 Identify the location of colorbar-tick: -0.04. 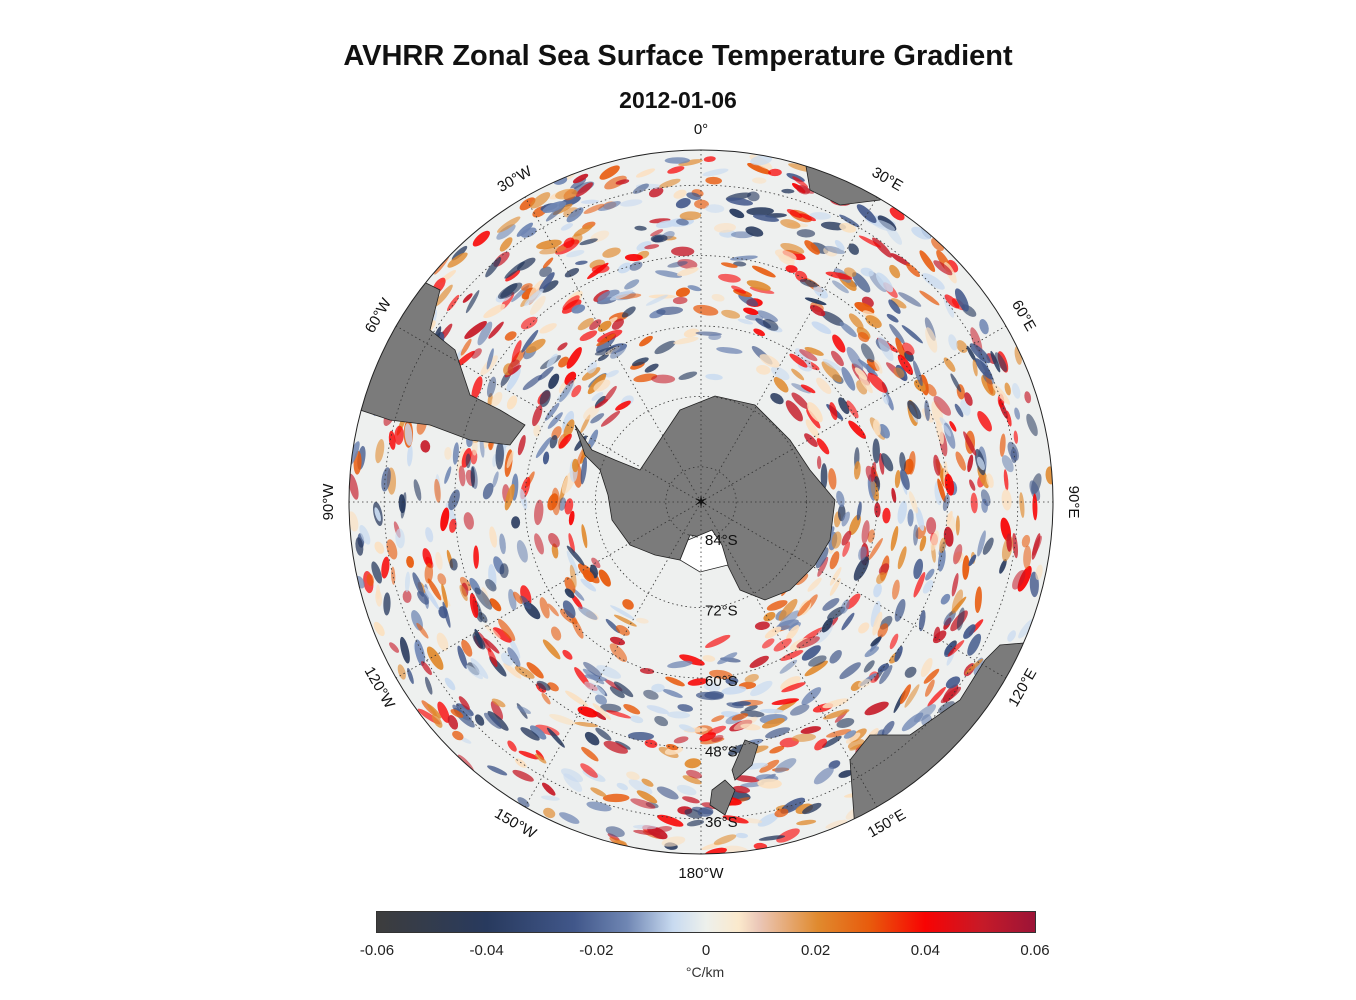
(486, 950).